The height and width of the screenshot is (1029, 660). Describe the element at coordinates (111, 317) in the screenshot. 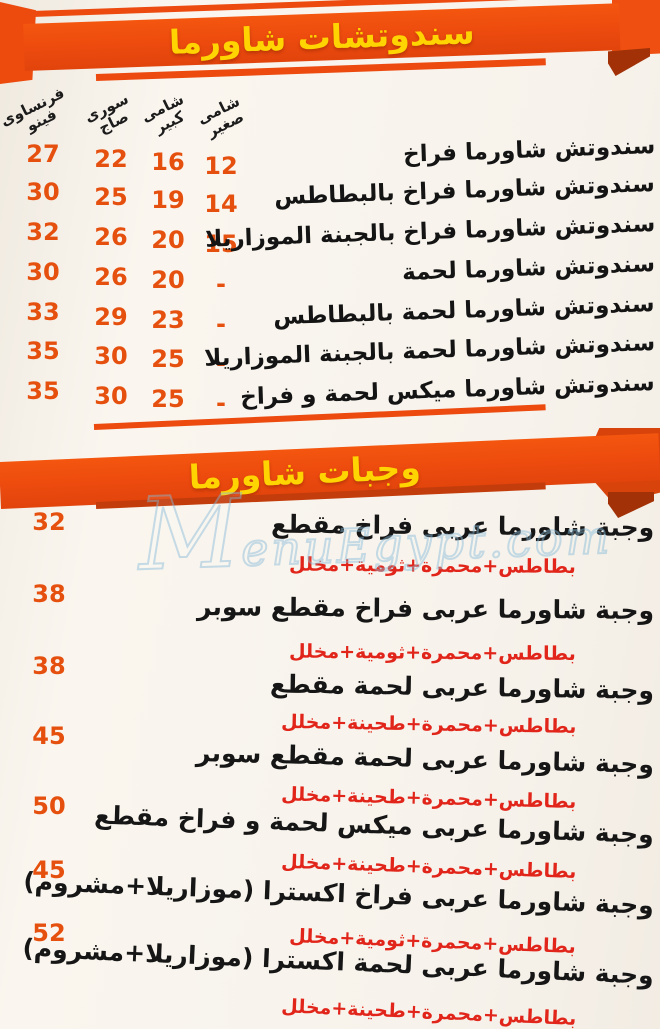

I see `price-cell: 29` at that location.